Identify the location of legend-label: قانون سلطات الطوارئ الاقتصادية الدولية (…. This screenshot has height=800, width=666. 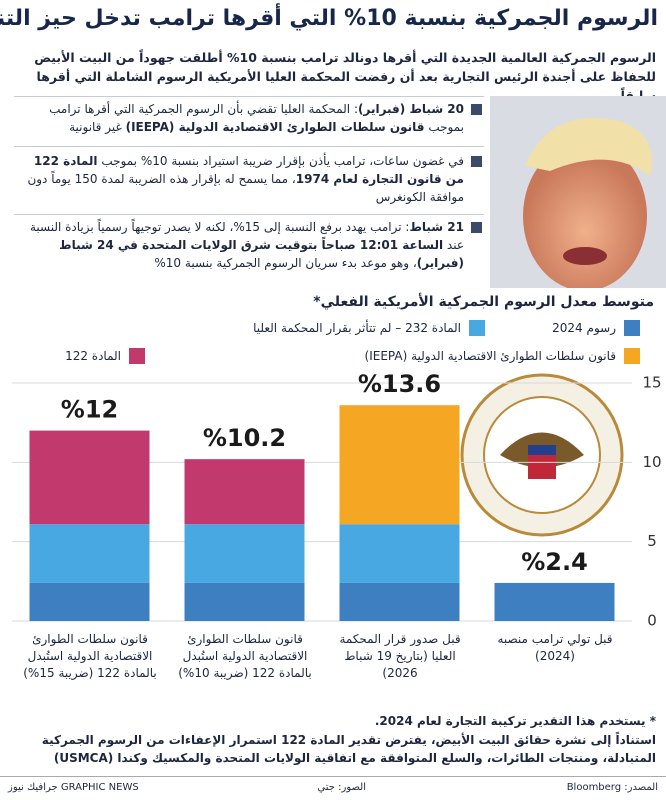
(490, 356).